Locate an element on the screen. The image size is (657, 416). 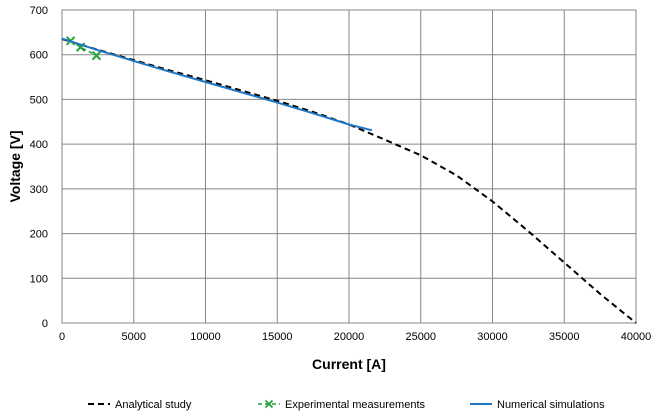
y-tick-label: 600 is located at coordinates (39, 56).